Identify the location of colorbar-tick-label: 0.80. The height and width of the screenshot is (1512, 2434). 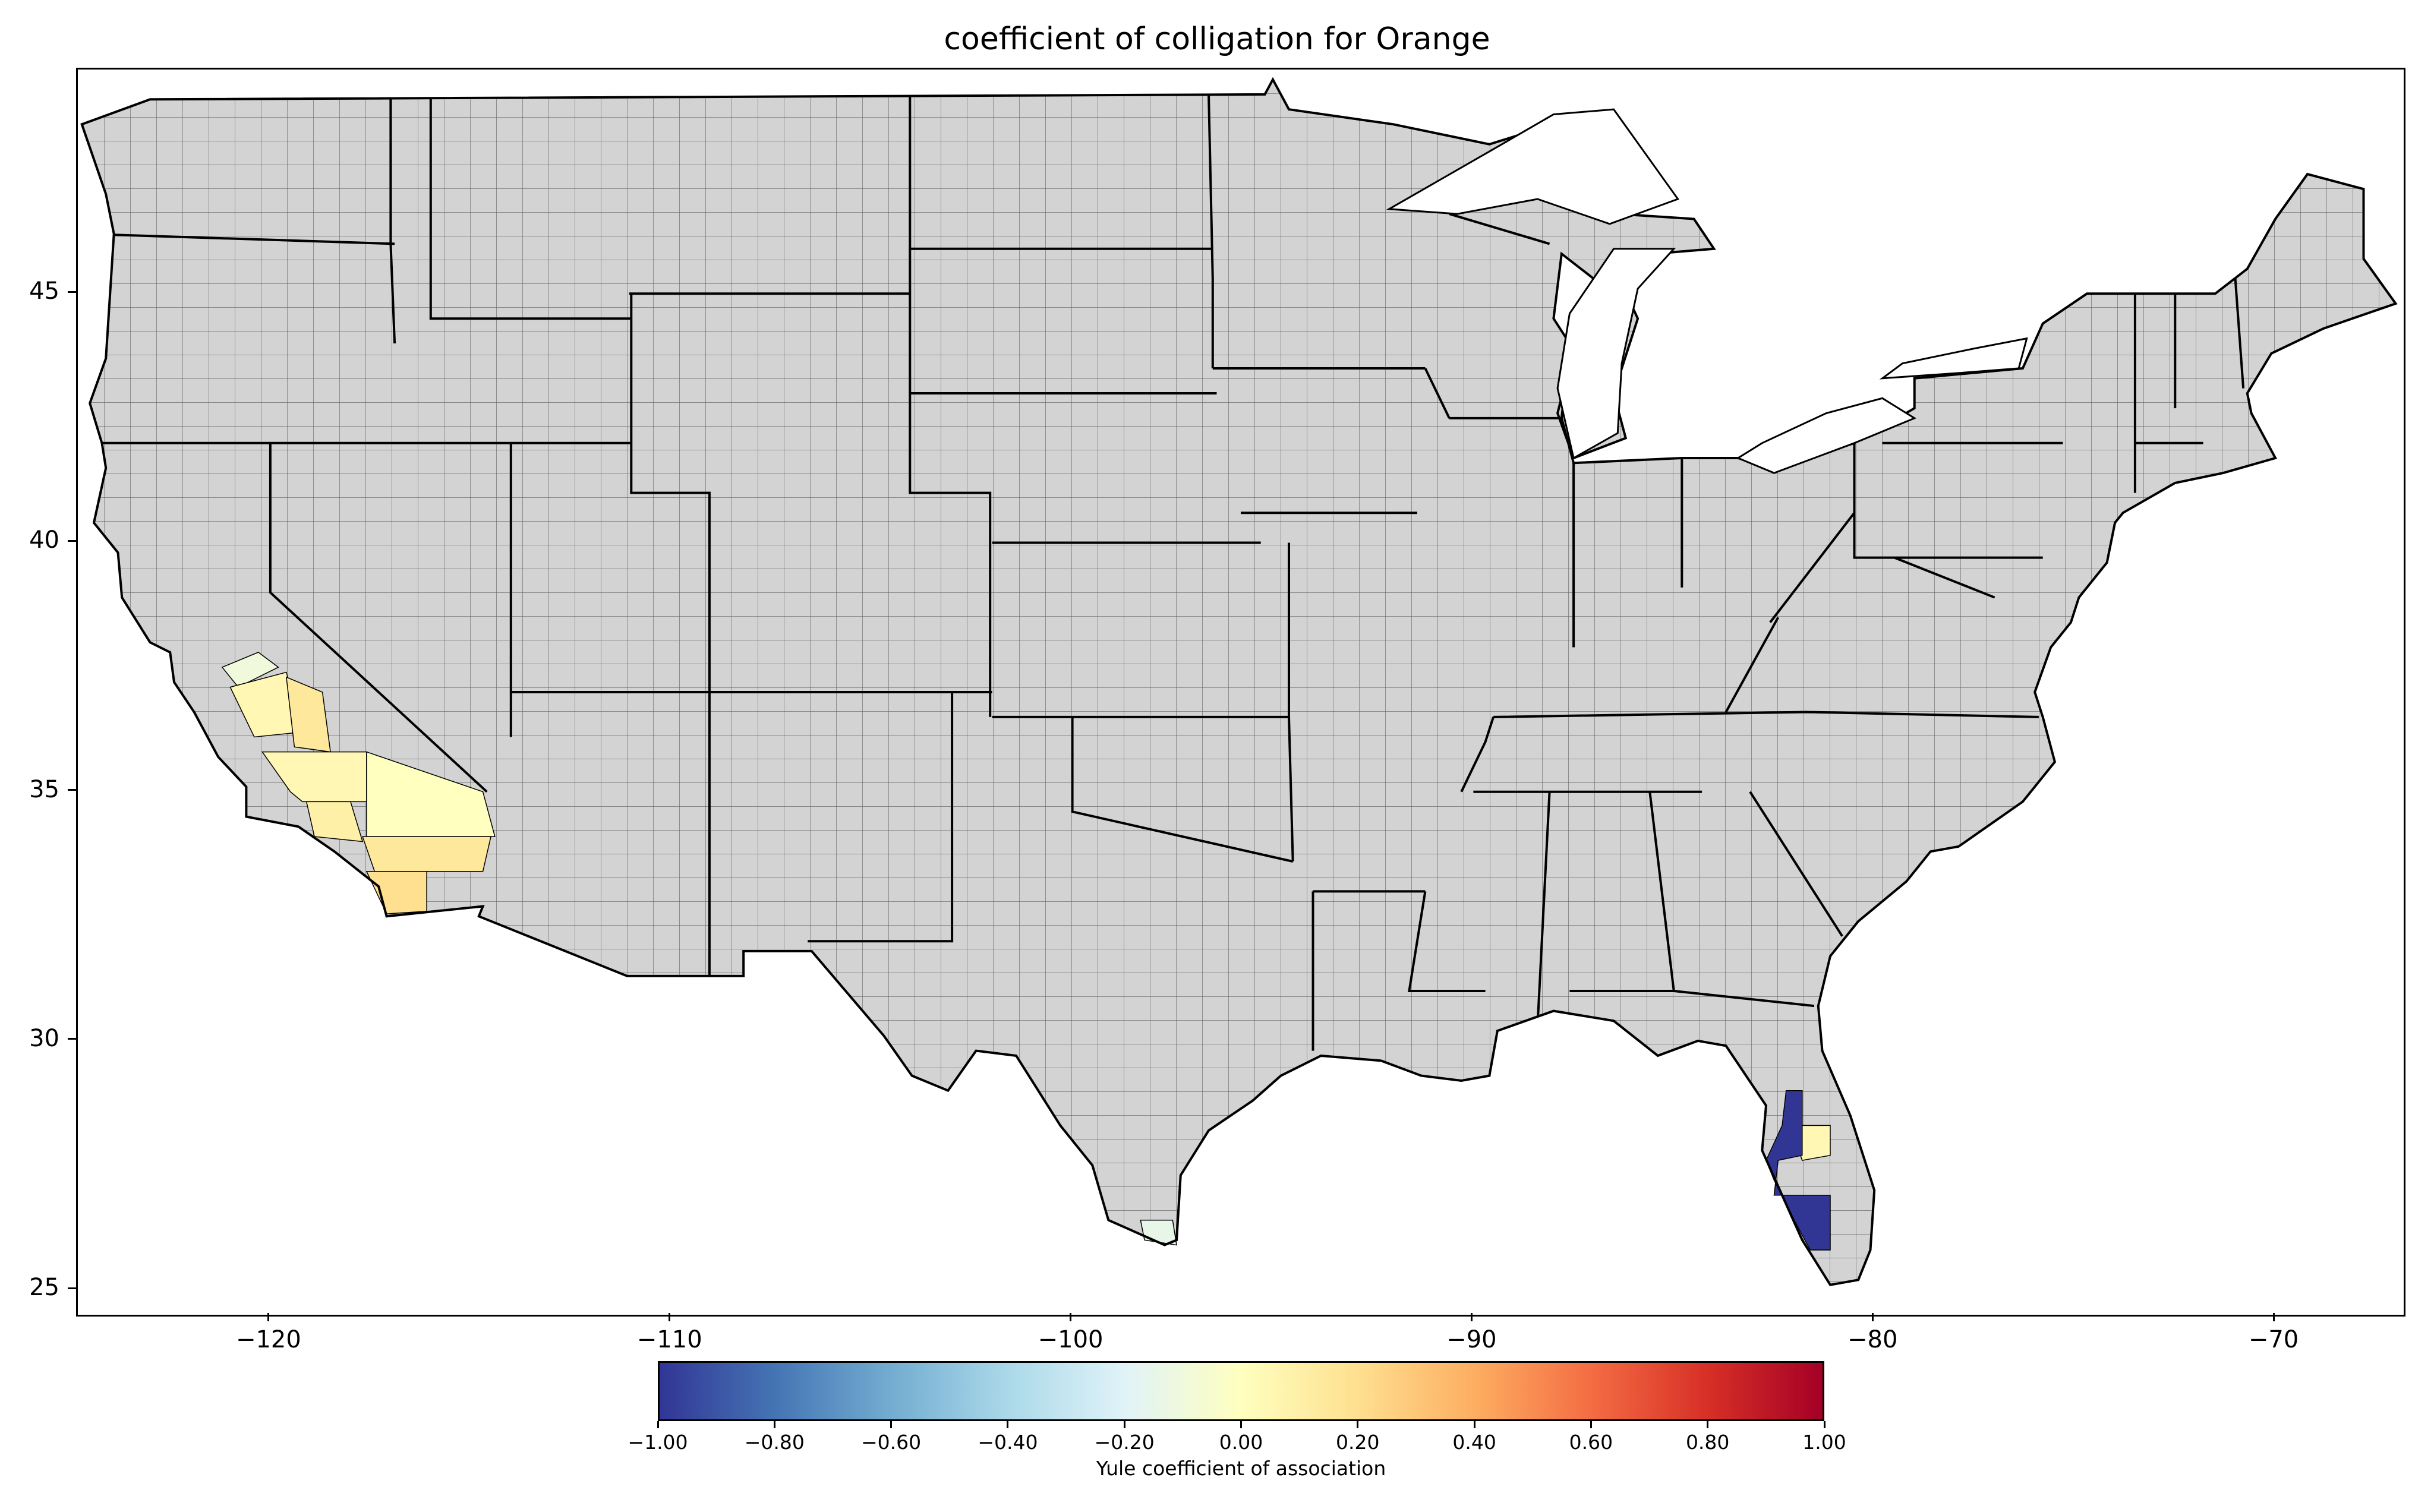
(1707, 1442).